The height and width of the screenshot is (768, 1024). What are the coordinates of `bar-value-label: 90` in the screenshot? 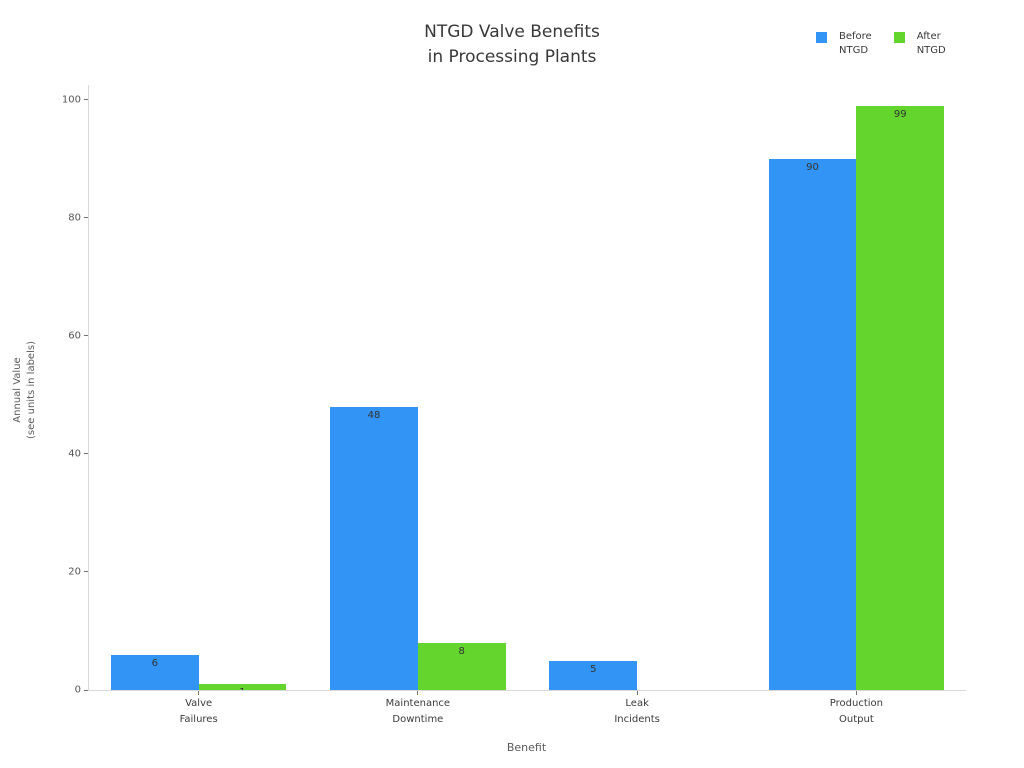 It's located at (812, 167).